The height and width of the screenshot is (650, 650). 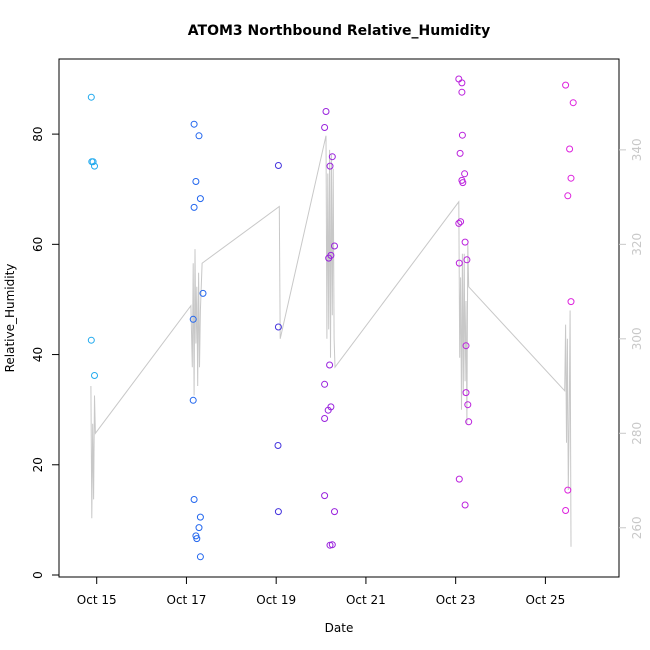 What do you see at coordinates (637, 338) in the screenshot?
I see `y2-tick-label: 300` at bounding box center [637, 338].